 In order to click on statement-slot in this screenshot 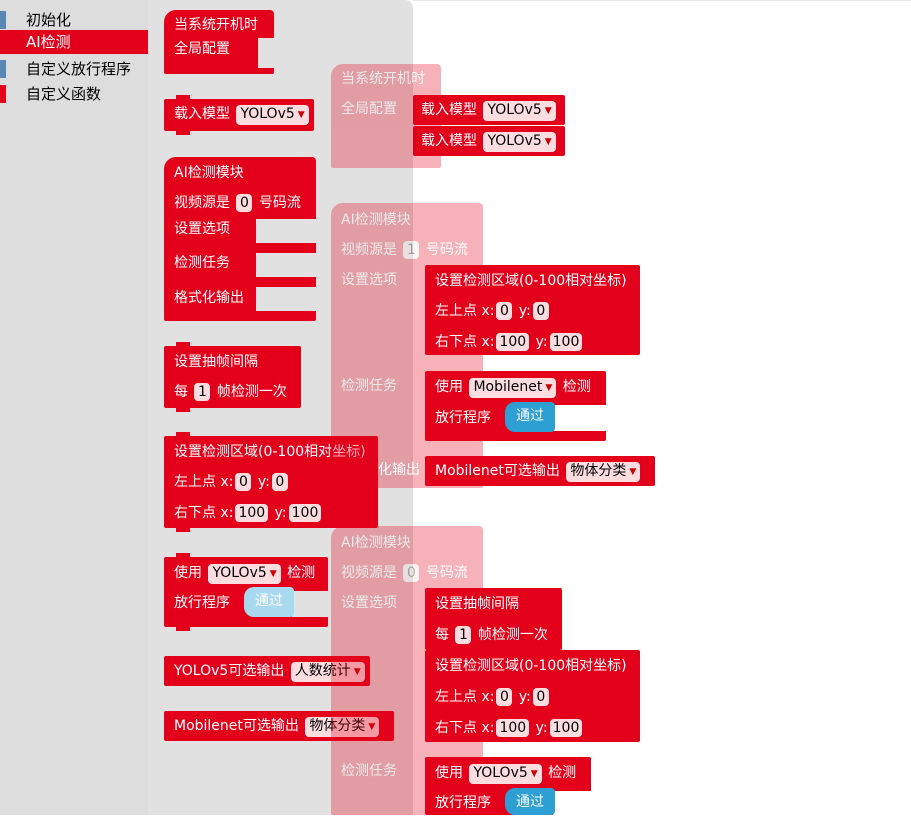, I will do `click(266, 53)`.